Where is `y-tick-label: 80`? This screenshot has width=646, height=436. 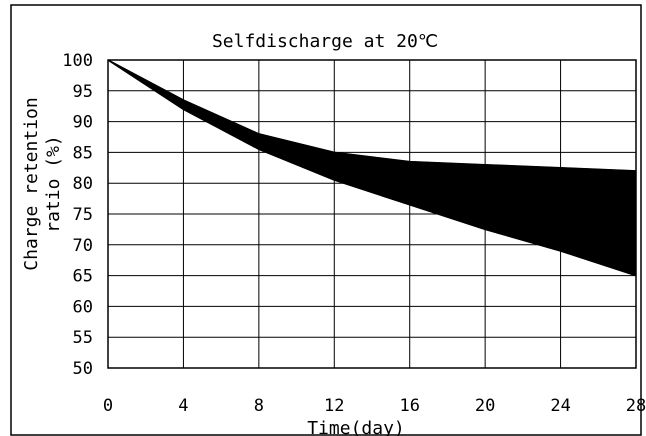 y-tick-label: 80 is located at coordinates (83, 184).